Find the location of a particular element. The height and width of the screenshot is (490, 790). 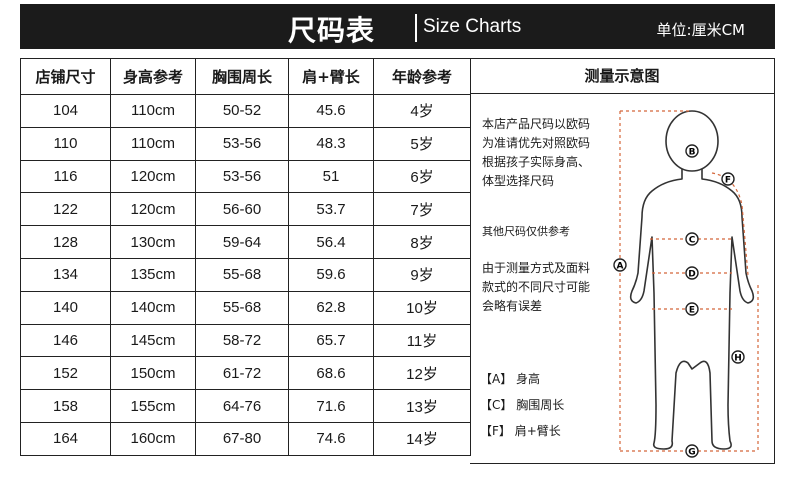

marker-b: B is located at coordinates (692, 151).